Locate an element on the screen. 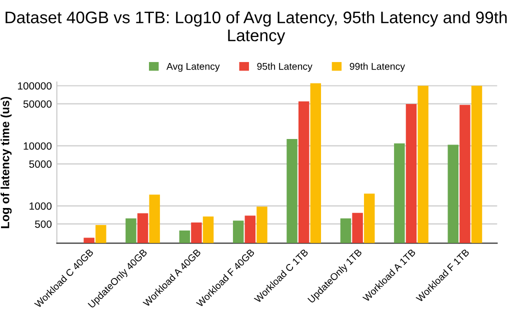 This screenshot has height=317, width=512. y-tick-label: 10000 is located at coordinates (38, 146).